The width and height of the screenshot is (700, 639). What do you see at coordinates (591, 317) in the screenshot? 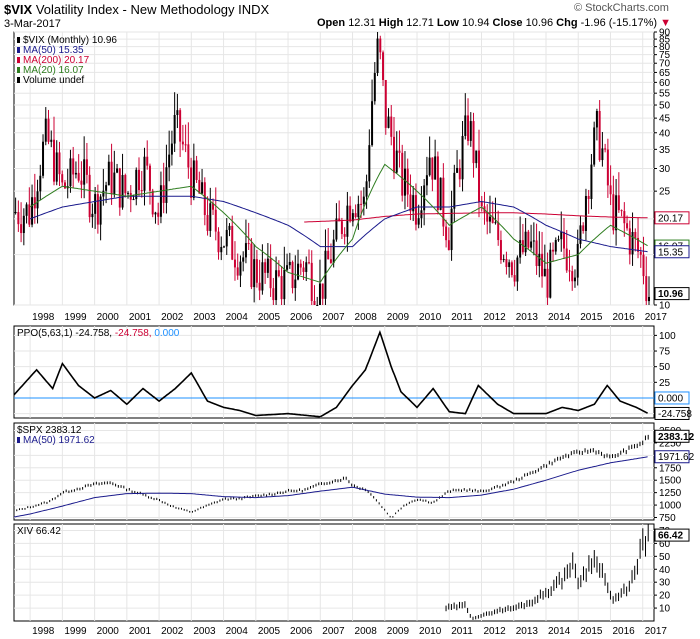
I see `x-tick-label-top: 2015` at bounding box center [591, 317].